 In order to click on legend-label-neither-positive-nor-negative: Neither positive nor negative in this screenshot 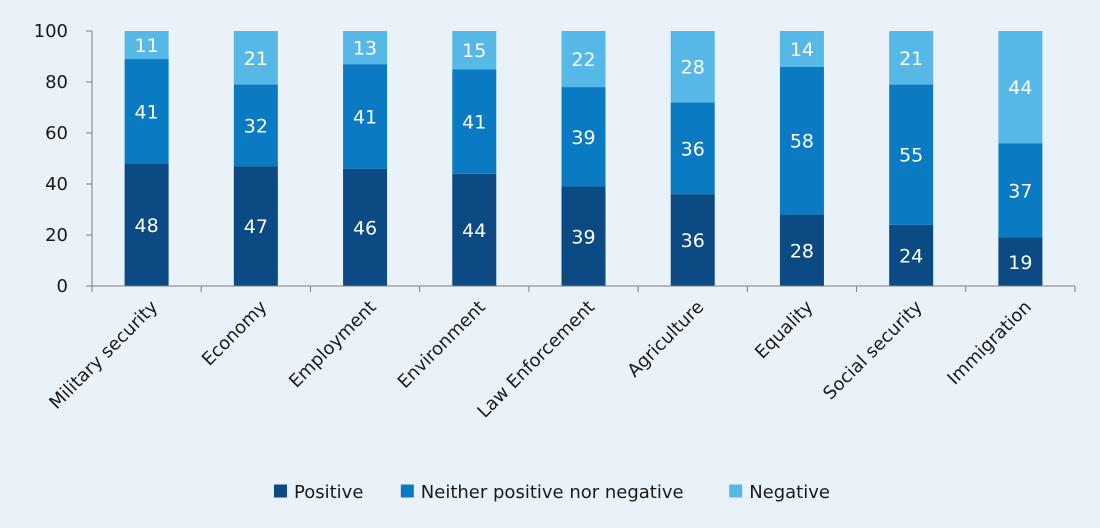, I will do `click(552, 492)`.